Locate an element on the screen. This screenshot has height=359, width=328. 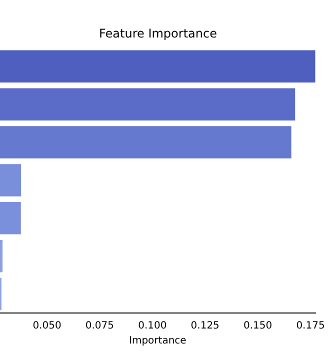
x-axis-title: Importance is located at coordinates (157, 341).